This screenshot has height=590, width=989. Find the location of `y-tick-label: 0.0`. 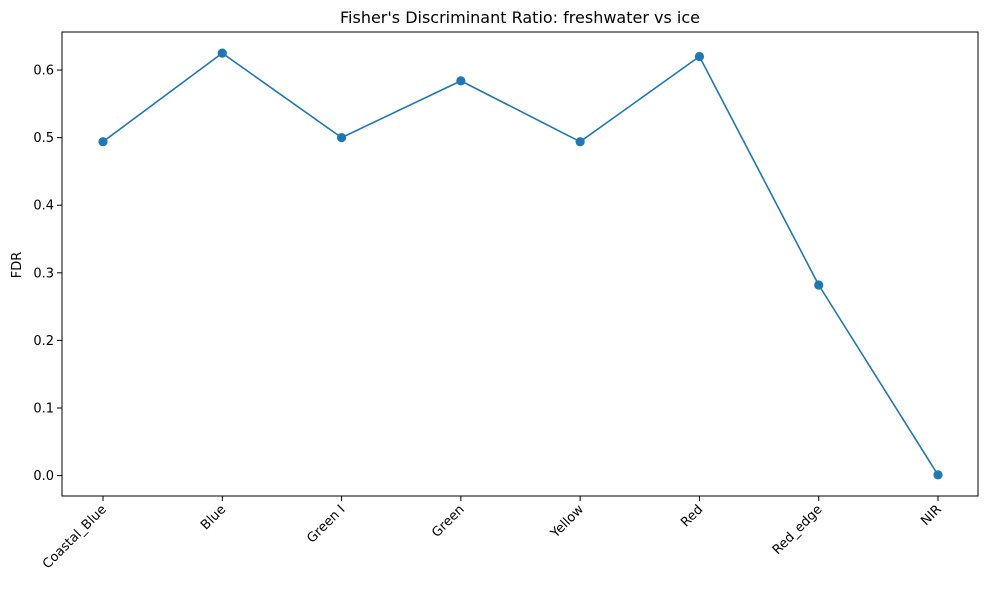

y-tick-label: 0.0 is located at coordinates (43, 476).